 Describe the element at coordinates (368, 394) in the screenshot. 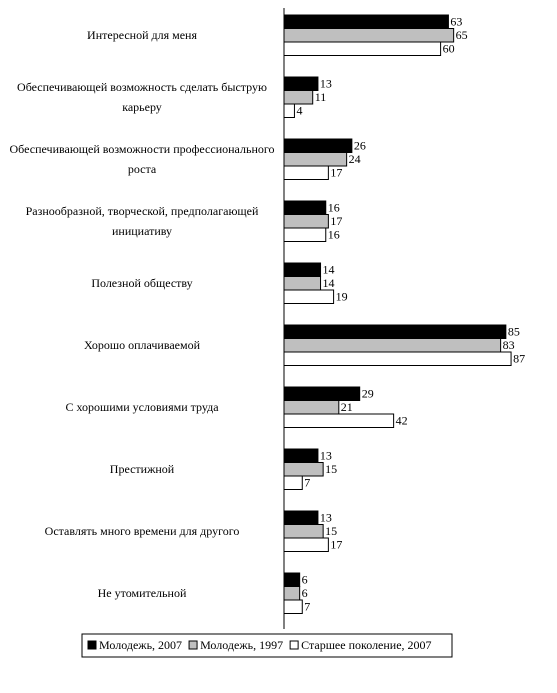

I see `data-label: 29` at that location.